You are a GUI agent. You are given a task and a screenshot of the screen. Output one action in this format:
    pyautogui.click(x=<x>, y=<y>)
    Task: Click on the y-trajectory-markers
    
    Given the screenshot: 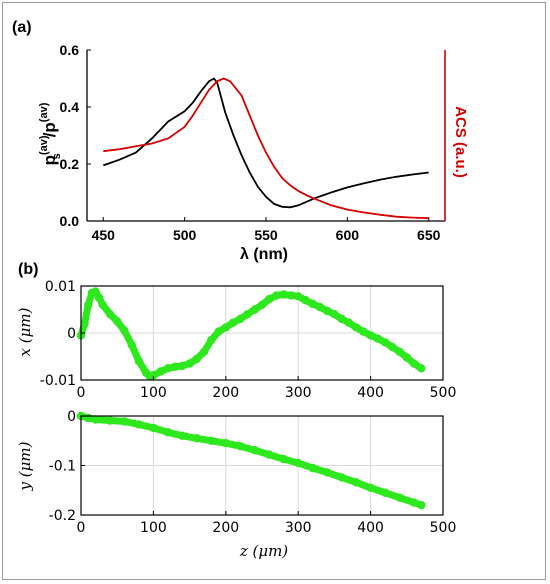 What is the action you would take?
    pyautogui.click(x=251, y=460)
    